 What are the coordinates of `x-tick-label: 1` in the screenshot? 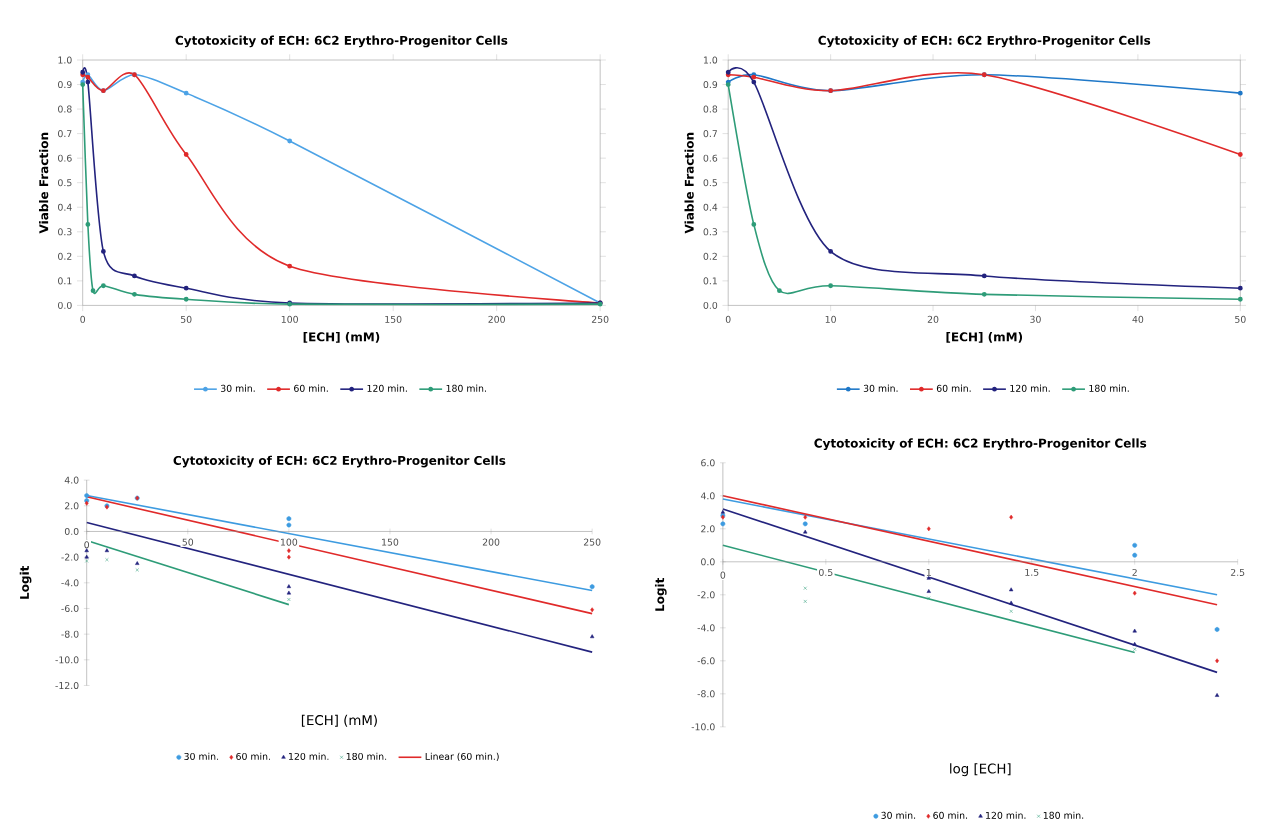 It's located at (928, 572).